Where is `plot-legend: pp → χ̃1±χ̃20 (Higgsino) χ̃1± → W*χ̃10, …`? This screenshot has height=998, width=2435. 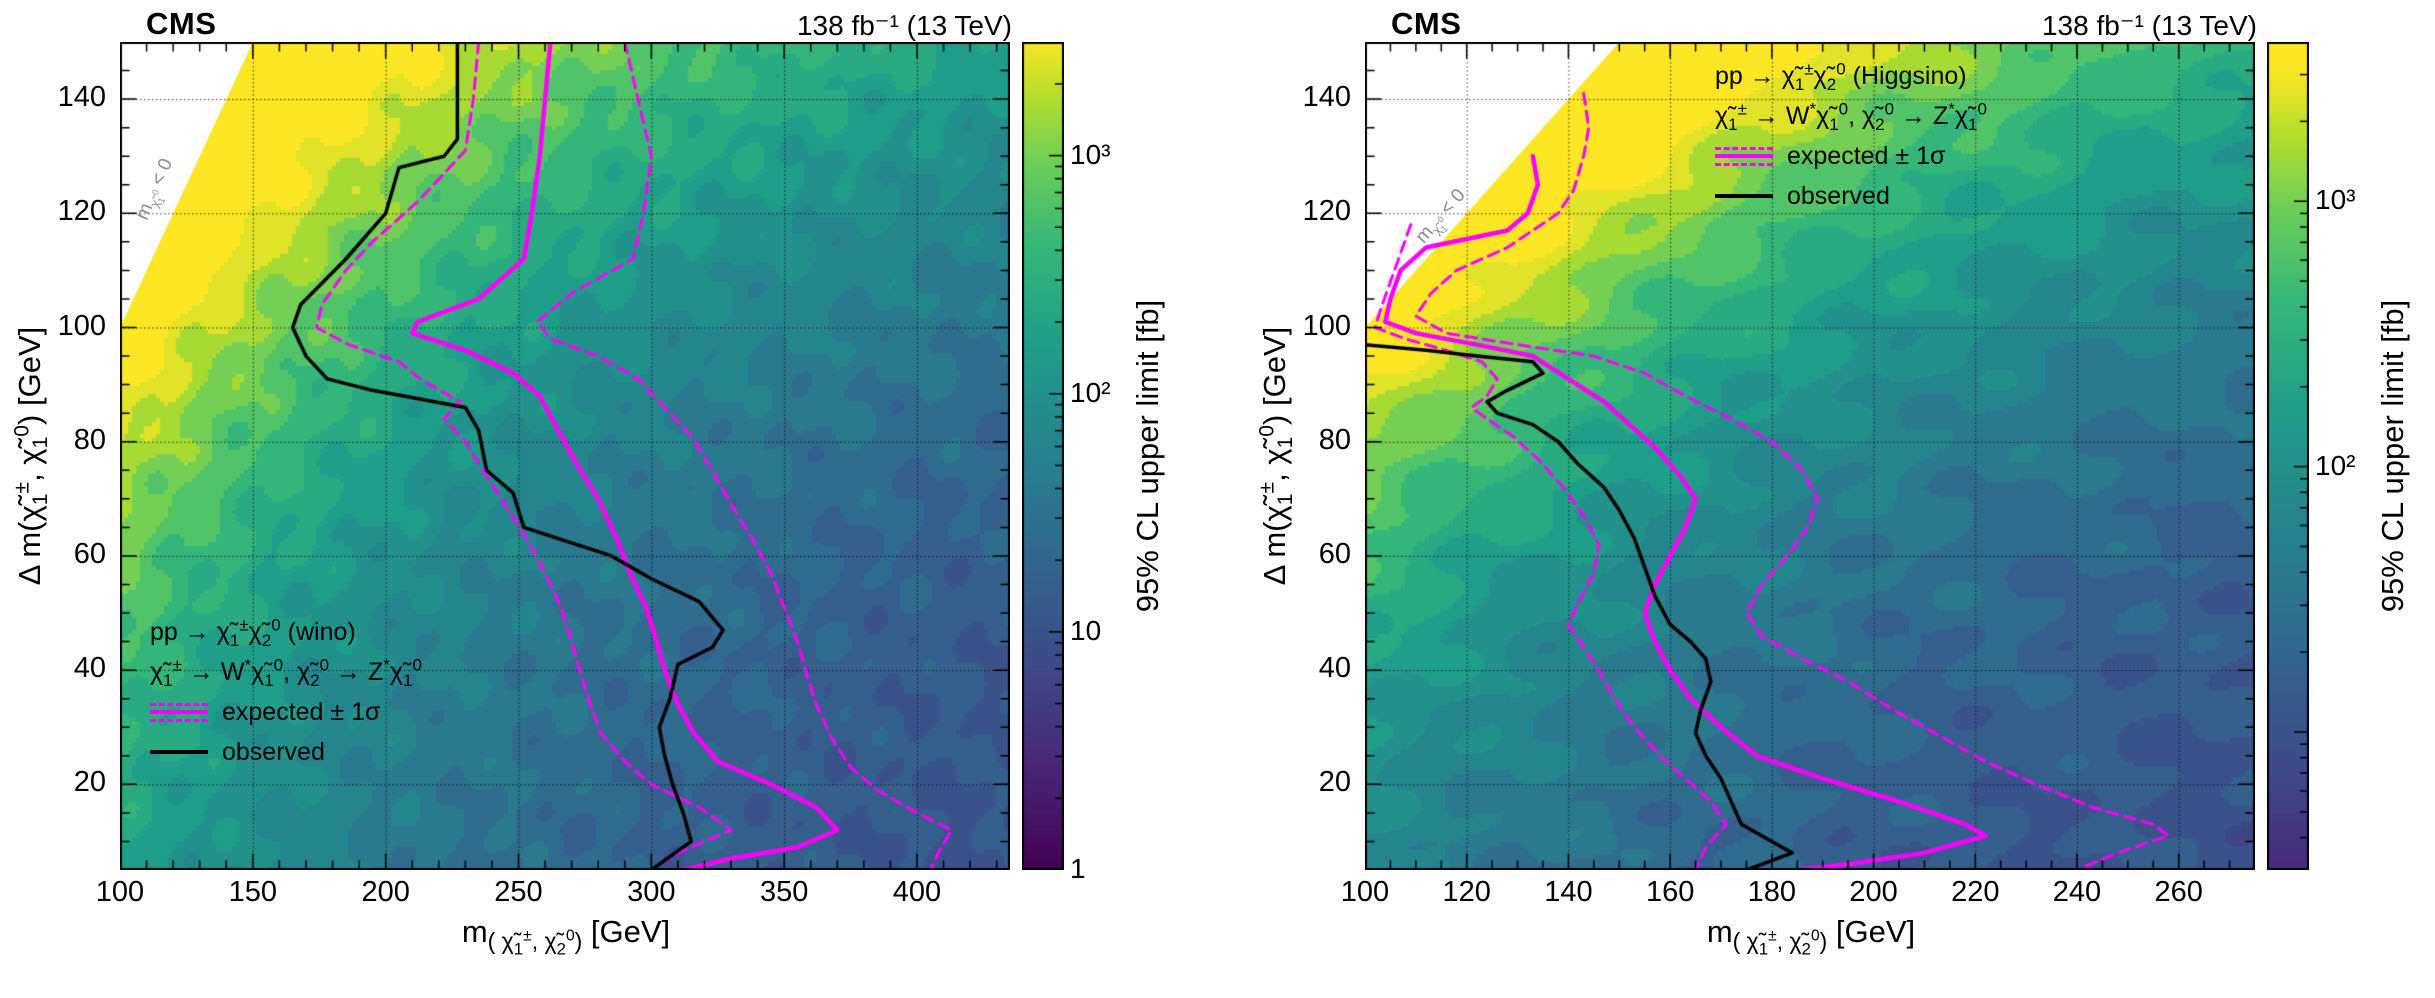 plot-legend: pp → χ̃1±χ̃20 (Higgsino) χ̃1± → W*χ̃10, … is located at coordinates (1851, 136).